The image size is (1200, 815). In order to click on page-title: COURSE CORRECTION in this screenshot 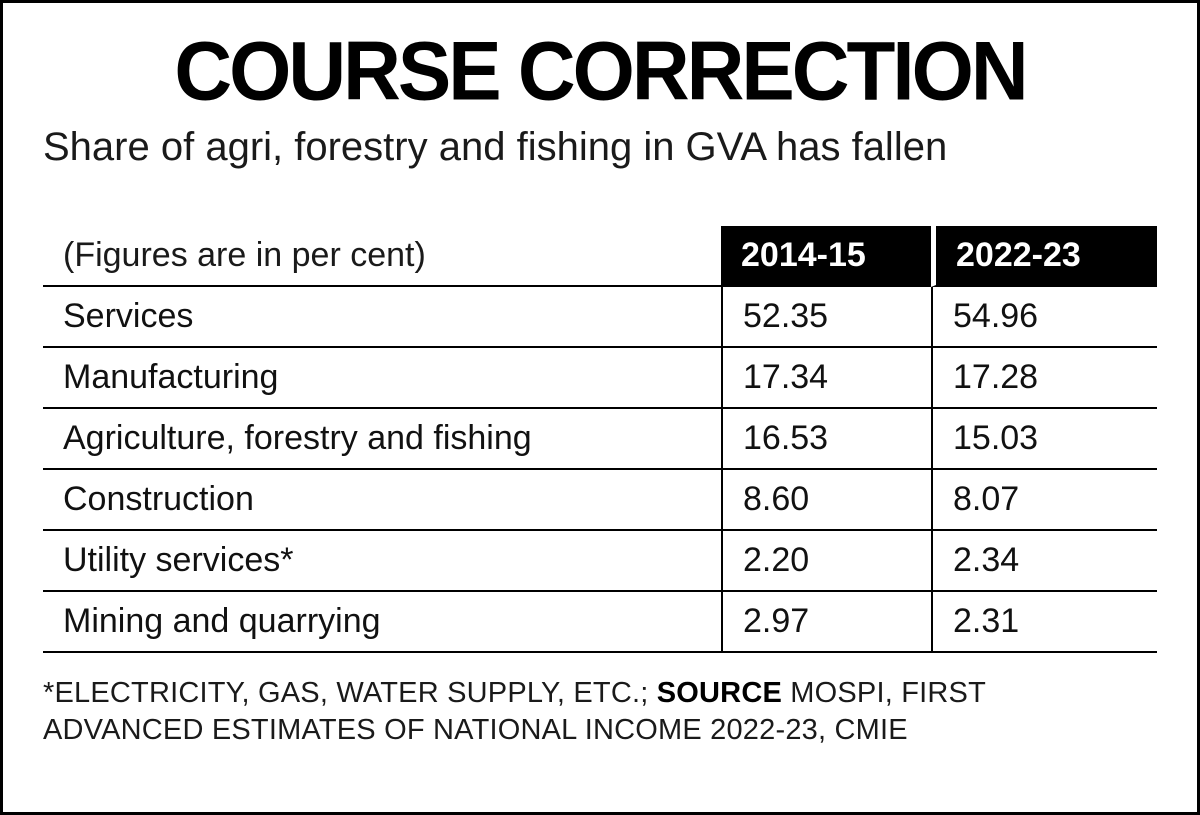, I will do `click(601, 71)`.